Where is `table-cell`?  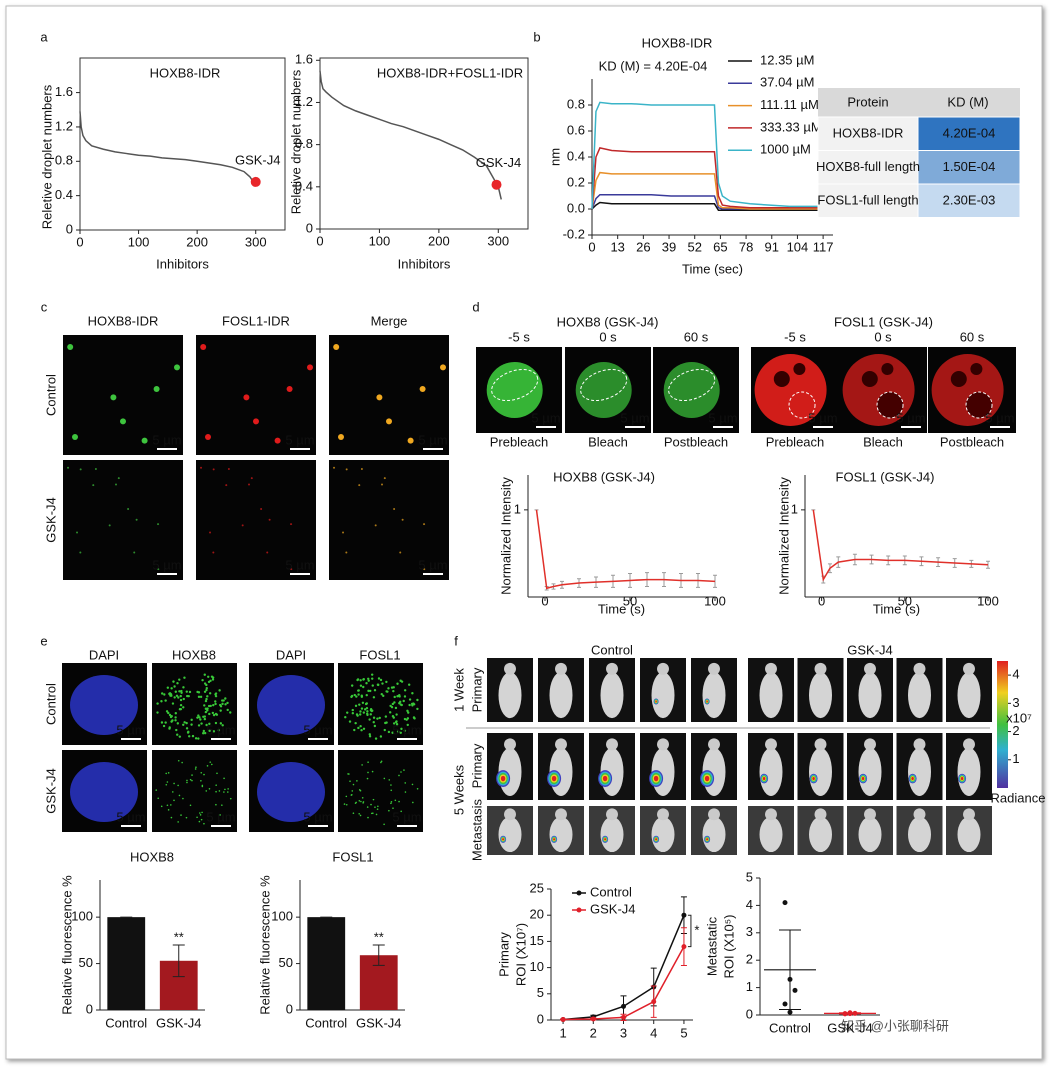
table-cell is located at coordinates (969, 167).